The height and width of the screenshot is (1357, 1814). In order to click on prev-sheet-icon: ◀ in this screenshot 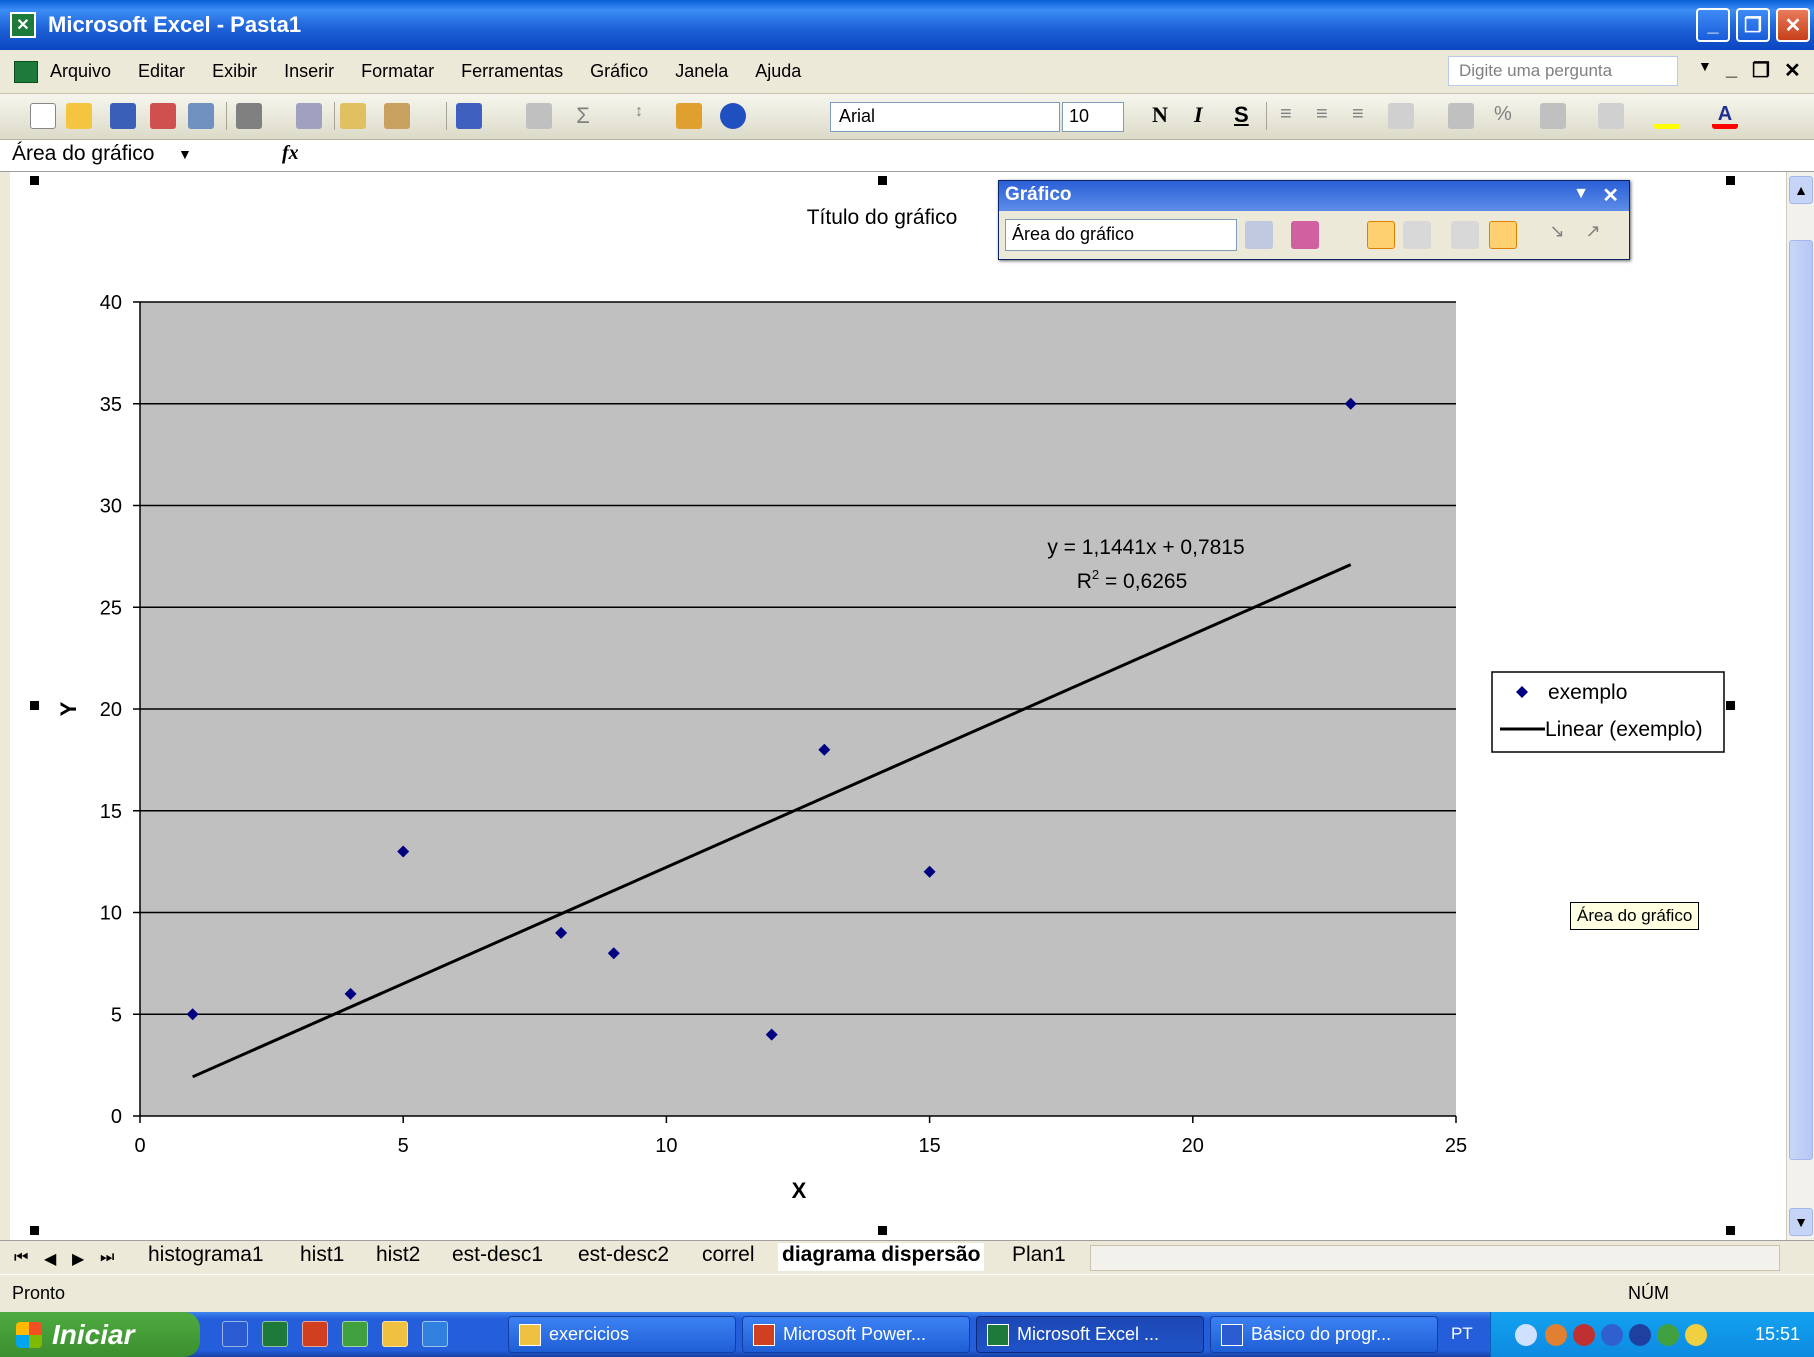, I will do `click(50, 1259)`.